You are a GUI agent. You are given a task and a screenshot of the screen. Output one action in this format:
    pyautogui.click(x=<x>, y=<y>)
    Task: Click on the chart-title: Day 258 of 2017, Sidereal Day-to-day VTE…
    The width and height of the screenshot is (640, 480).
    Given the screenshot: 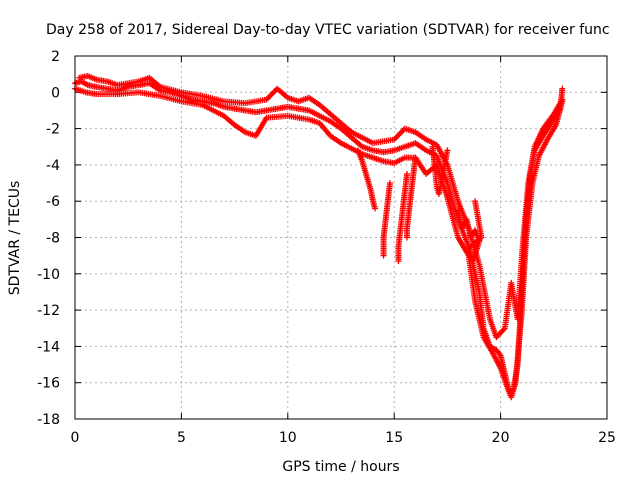 What is the action you would take?
    pyautogui.click(x=328, y=30)
    